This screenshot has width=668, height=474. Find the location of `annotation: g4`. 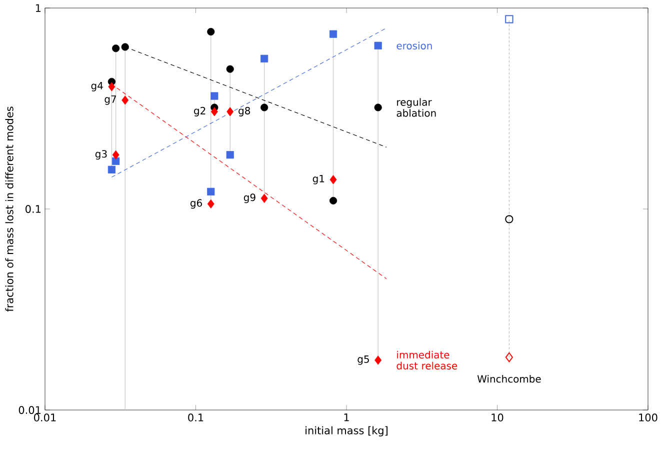

annotation: g4 is located at coordinates (97, 87).